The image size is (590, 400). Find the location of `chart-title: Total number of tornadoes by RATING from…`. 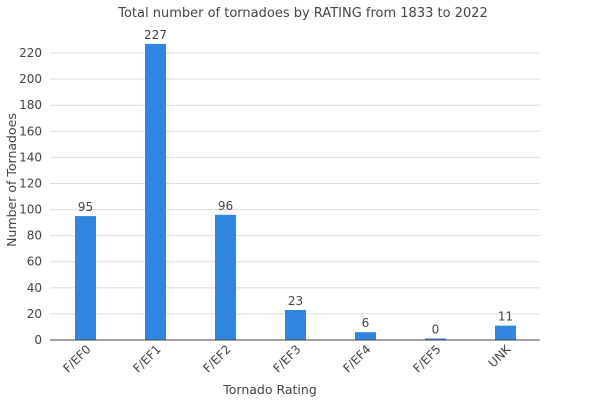

chart-title: Total number of tornadoes by RATING from… is located at coordinates (302, 13).